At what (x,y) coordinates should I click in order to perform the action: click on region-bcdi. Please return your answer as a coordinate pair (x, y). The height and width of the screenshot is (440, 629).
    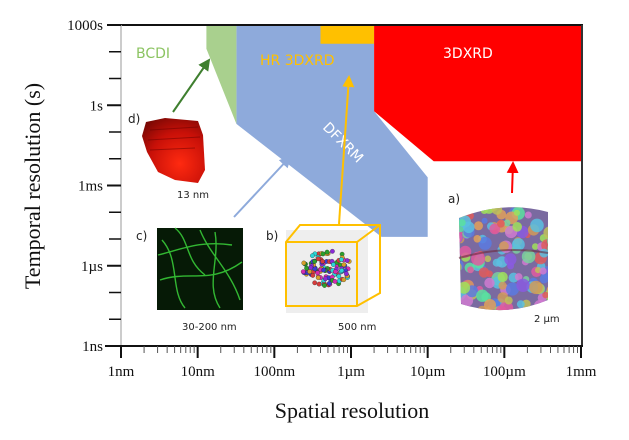
    Looking at the image, I should click on (221, 74).